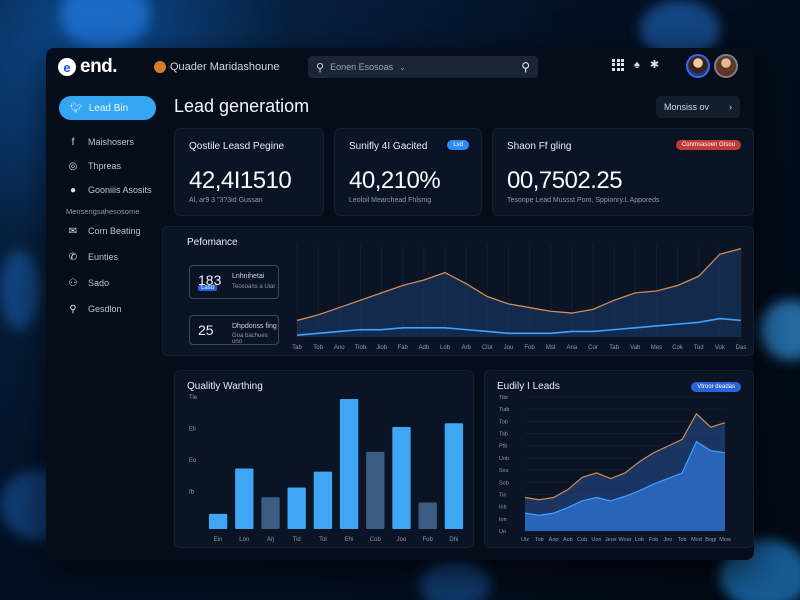 Image resolution: width=800 pixels, height=600 pixels. What do you see at coordinates (111, 142) in the screenshot?
I see `sidebar-item-label: Maishosers` at bounding box center [111, 142].